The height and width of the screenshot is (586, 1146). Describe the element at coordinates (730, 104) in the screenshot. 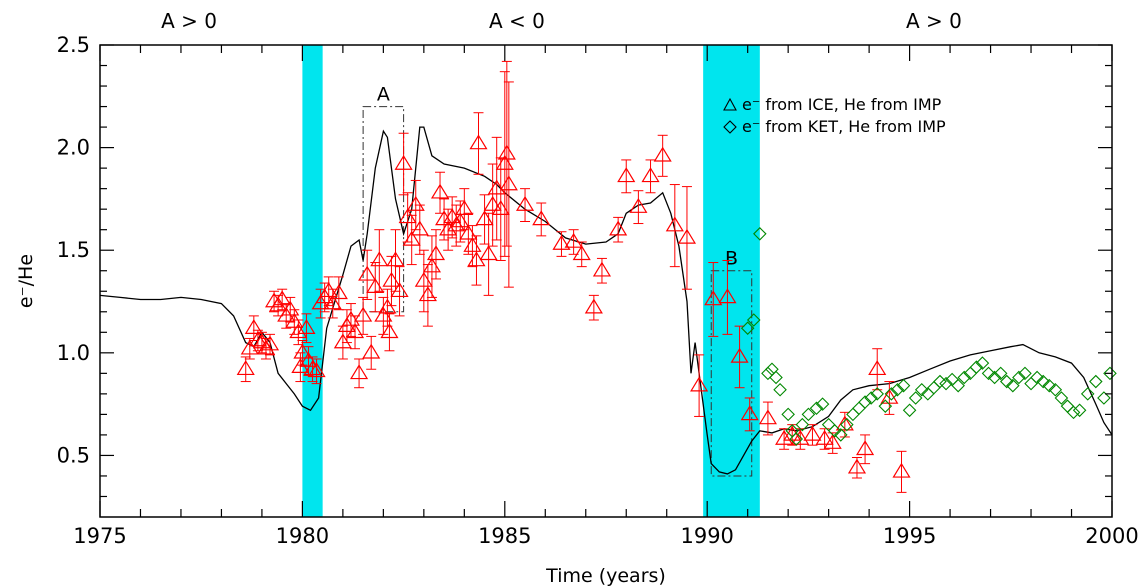

I see `legend-triangle-icon` at that location.